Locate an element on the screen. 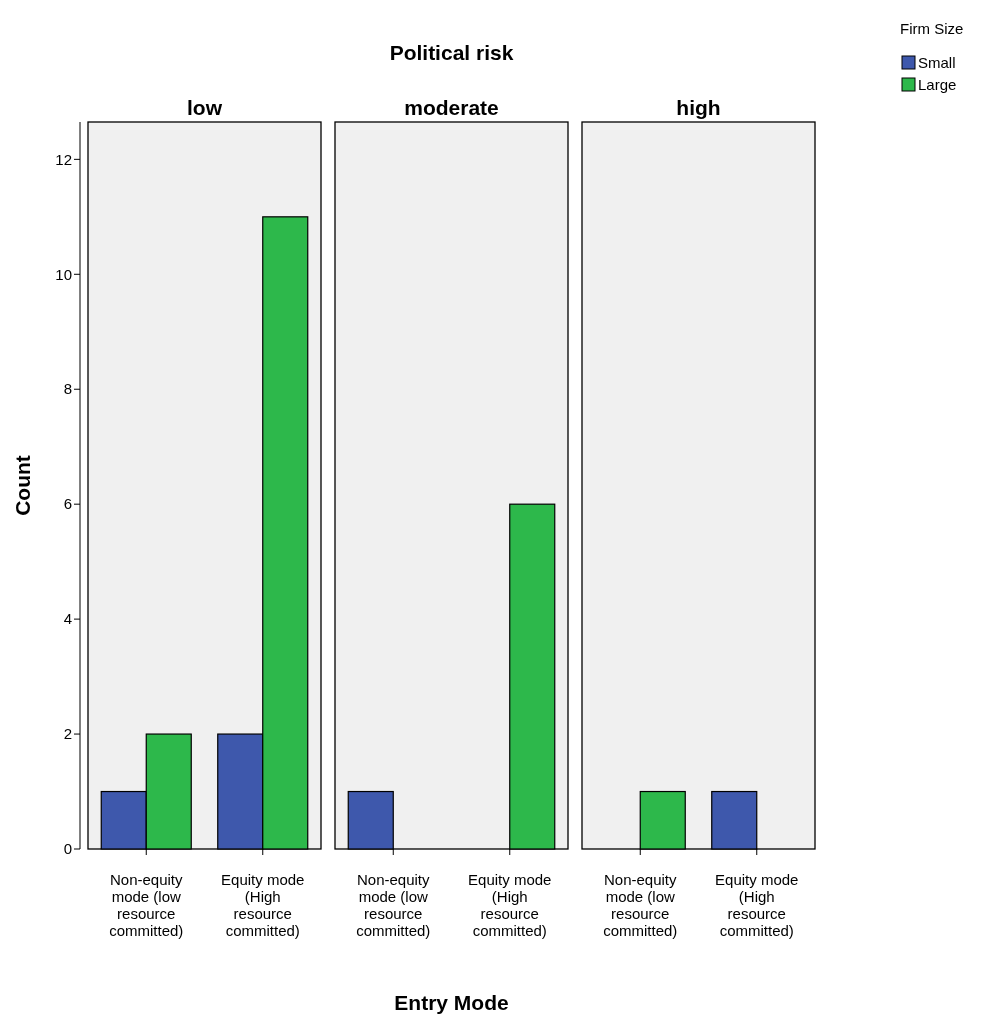 This screenshot has height=1023, width=981. y-tick-label: 2 is located at coordinates (67, 734).